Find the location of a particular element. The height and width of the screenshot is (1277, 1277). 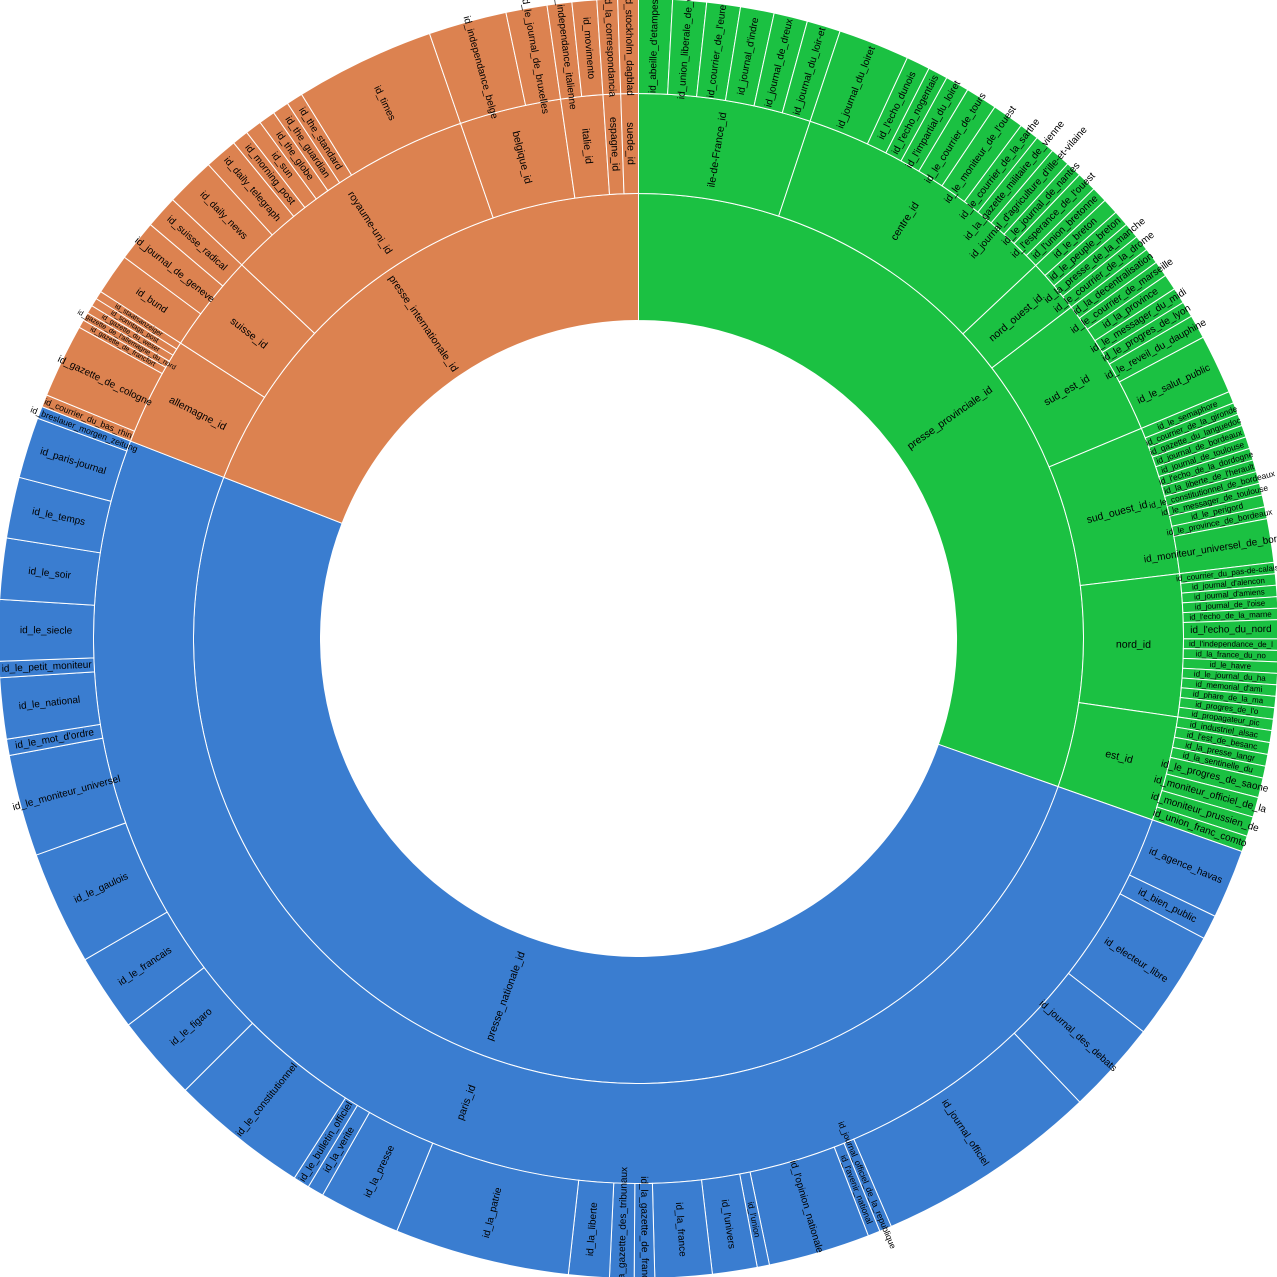

label-id-le-siecle: id_le_siecle is located at coordinates (46, 631).